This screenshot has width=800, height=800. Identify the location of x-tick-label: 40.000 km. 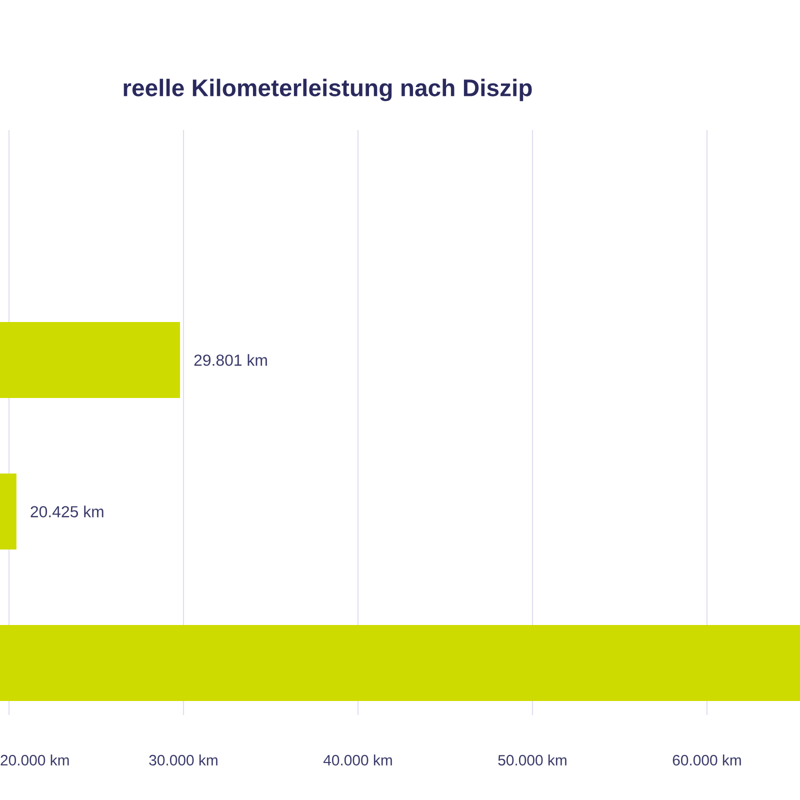
(357, 760).